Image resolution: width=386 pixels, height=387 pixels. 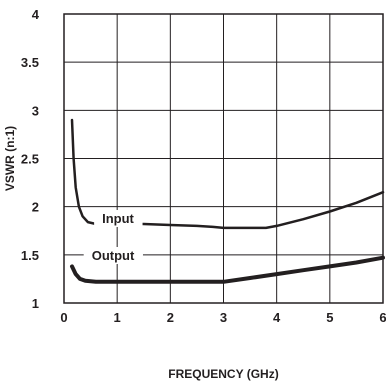 I want to click on y-tick-label: 1, so click(x=35, y=303).